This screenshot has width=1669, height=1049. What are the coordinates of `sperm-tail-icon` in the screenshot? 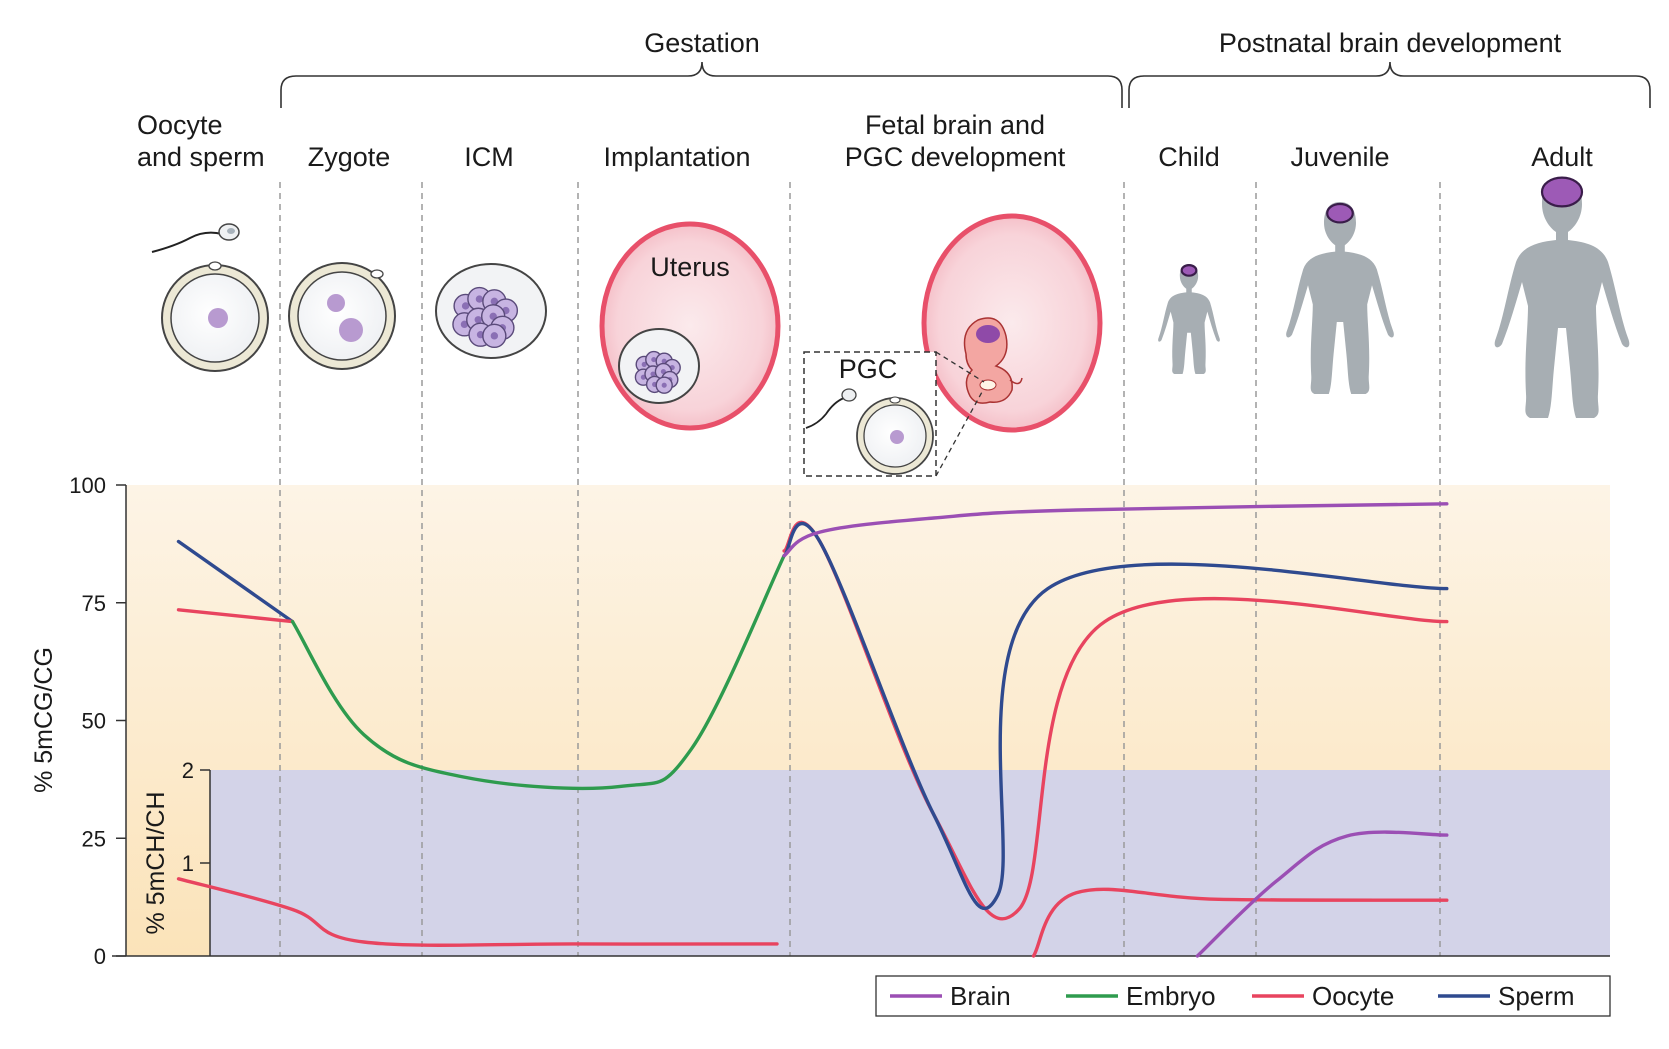 It's located at (187, 242).